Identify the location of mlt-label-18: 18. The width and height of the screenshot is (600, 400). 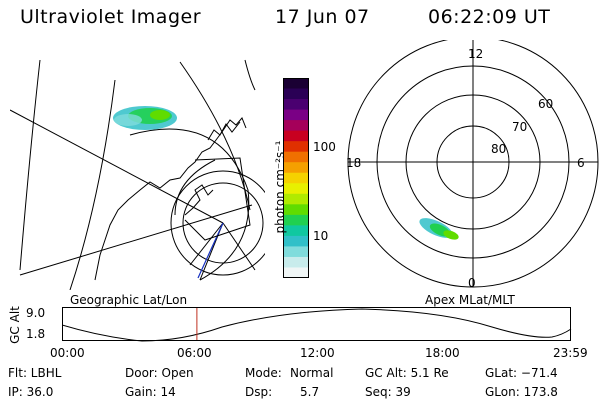
(354, 163).